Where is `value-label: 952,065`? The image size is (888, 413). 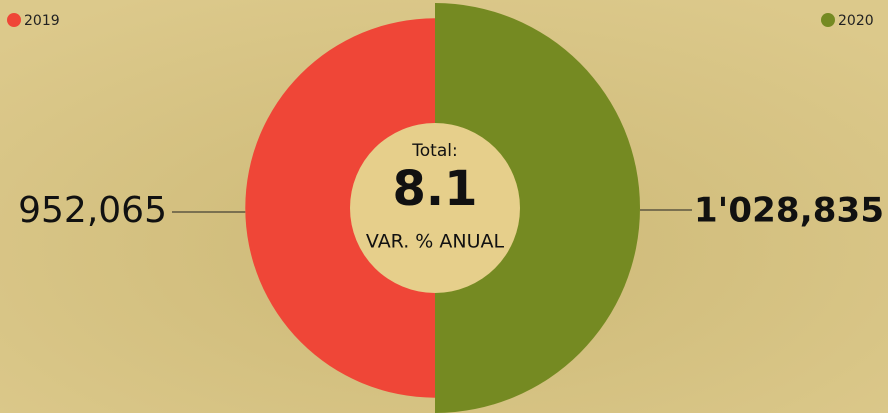 value-label: 952,065 is located at coordinates (92, 210).